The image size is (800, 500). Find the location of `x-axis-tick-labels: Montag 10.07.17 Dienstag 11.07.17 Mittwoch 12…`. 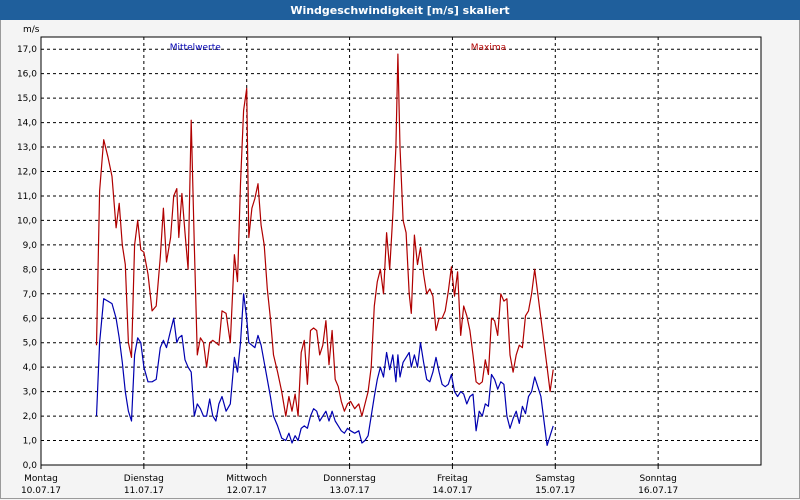

x-axis-tick-labels: Montag 10.07.17 Dienstag 11.07.17 Mittwoch 12… is located at coordinates (349, 480).